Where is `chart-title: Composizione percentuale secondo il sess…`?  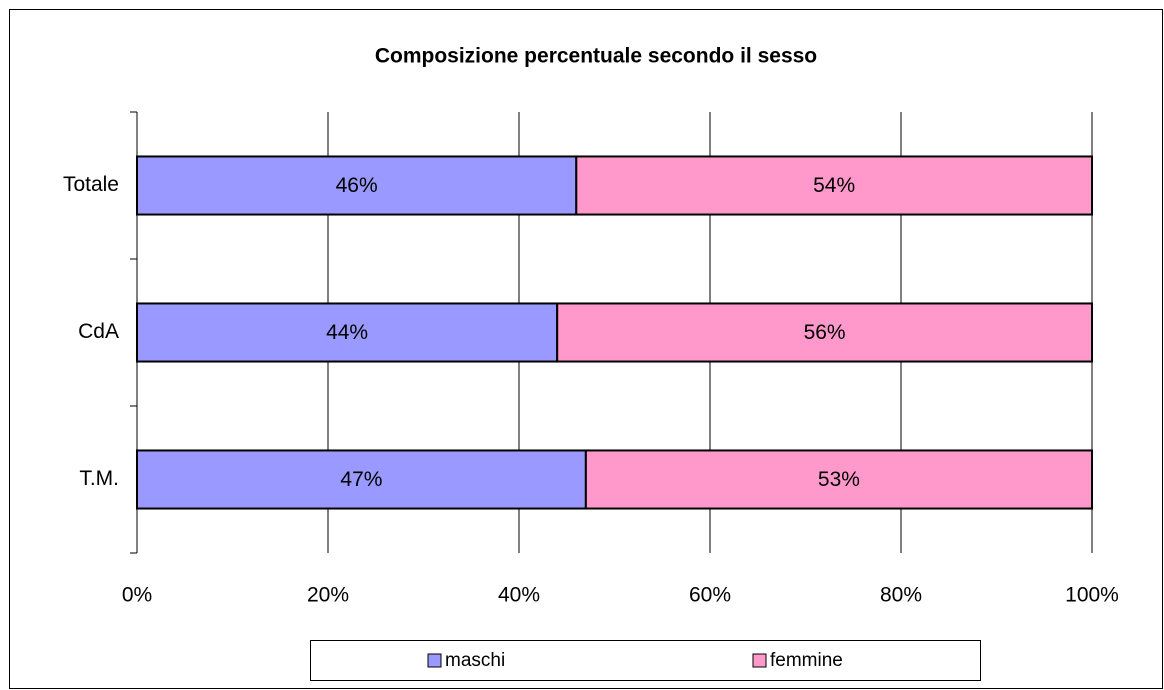 chart-title: Composizione percentuale secondo il sess… is located at coordinates (596, 56).